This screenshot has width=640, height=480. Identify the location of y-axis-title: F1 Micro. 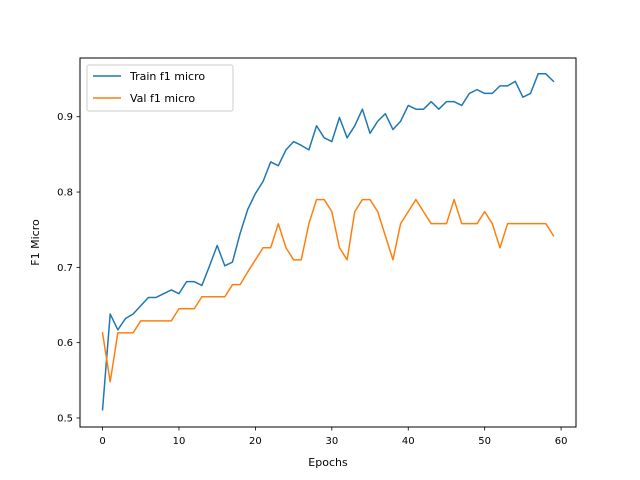
(35, 242).